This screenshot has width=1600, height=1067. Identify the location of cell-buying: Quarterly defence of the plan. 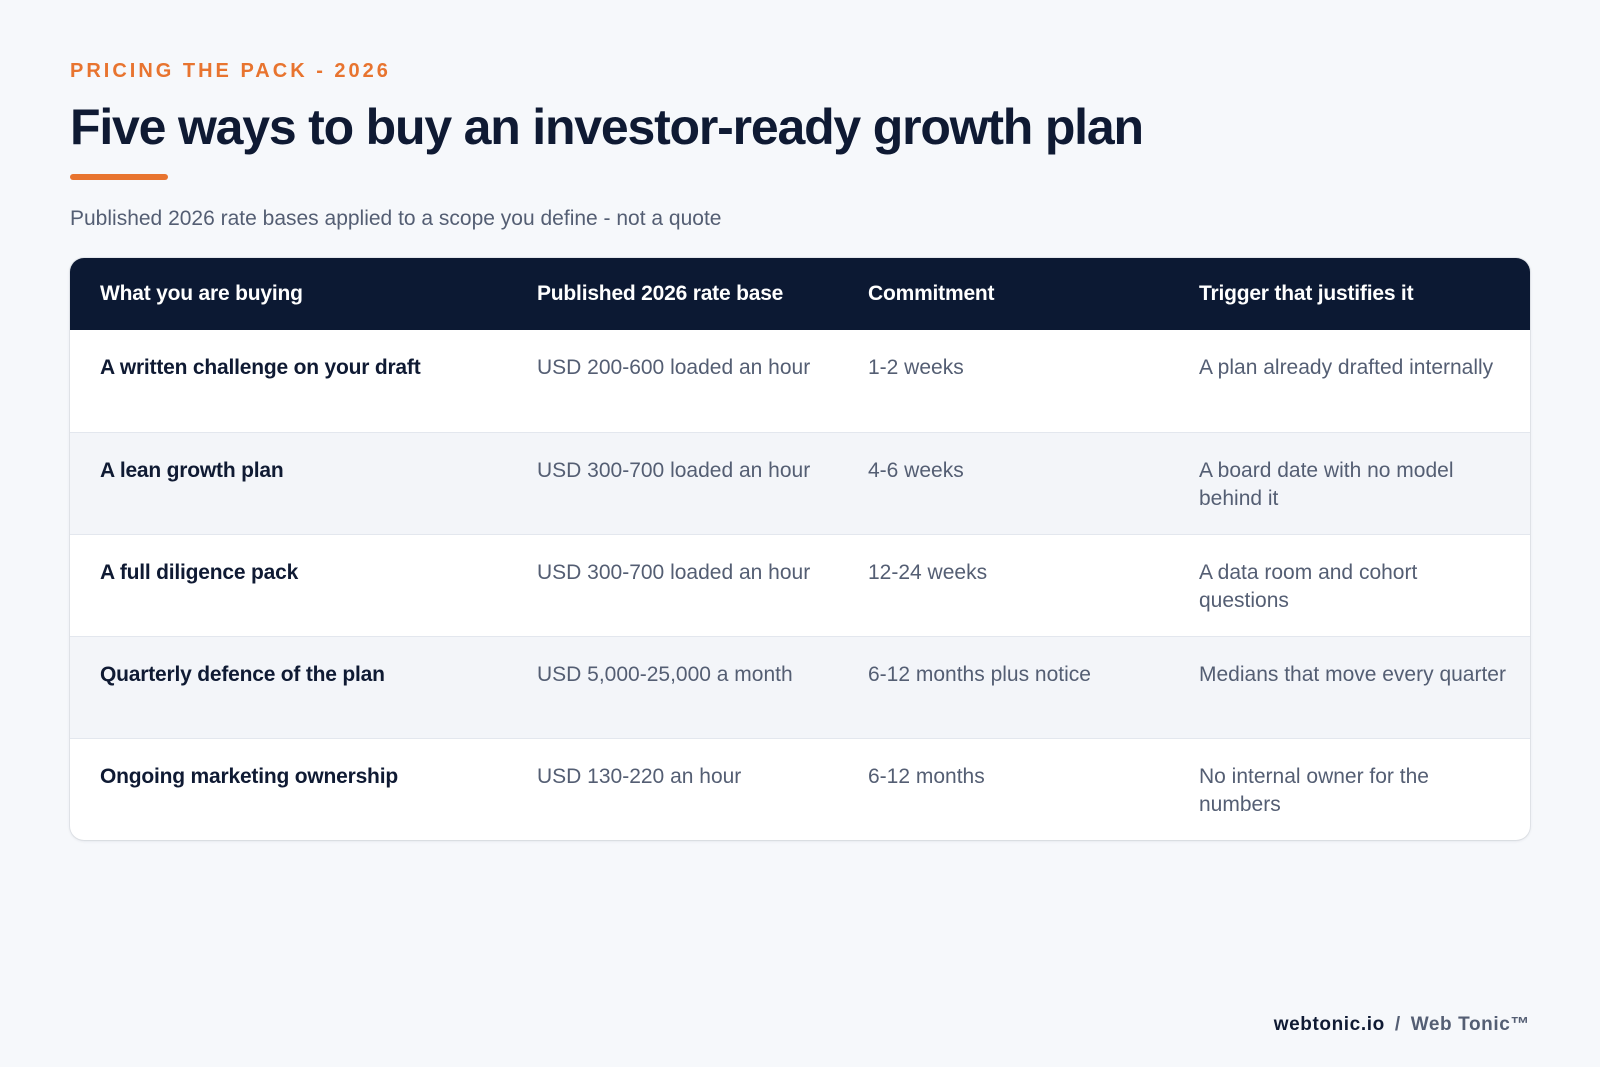
(242, 674).